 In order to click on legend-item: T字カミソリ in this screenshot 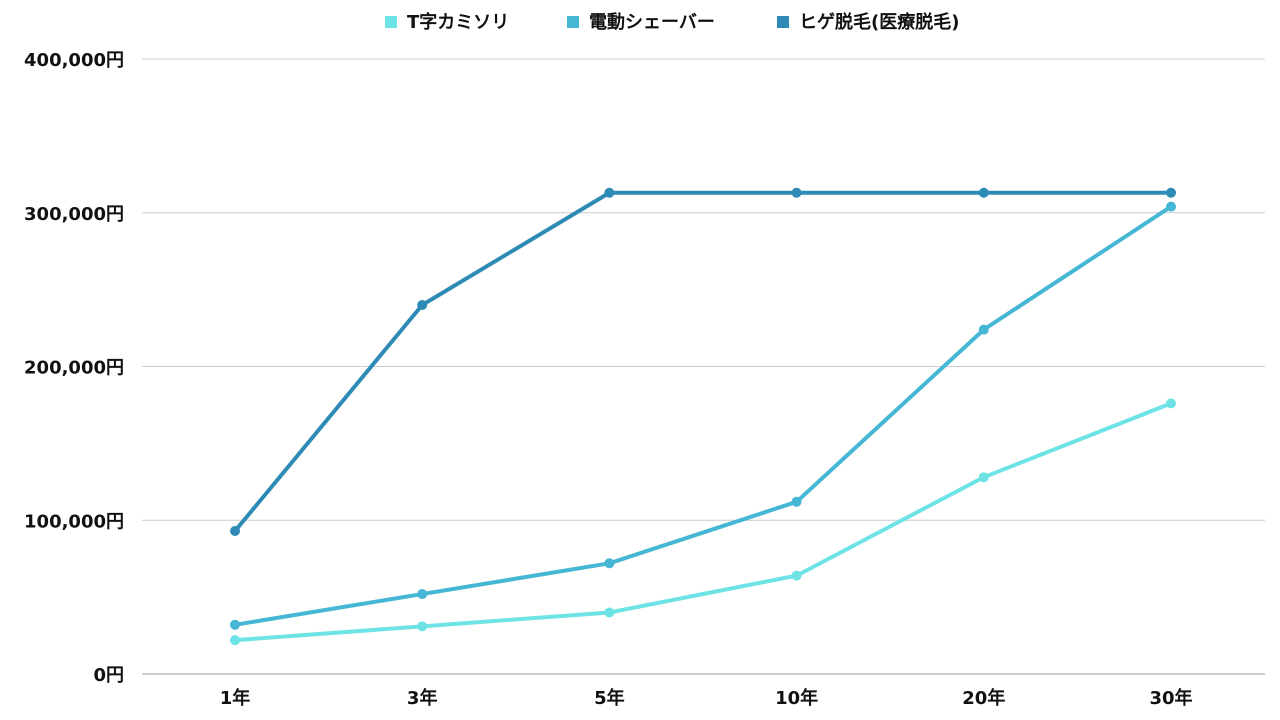, I will do `click(447, 22)`.